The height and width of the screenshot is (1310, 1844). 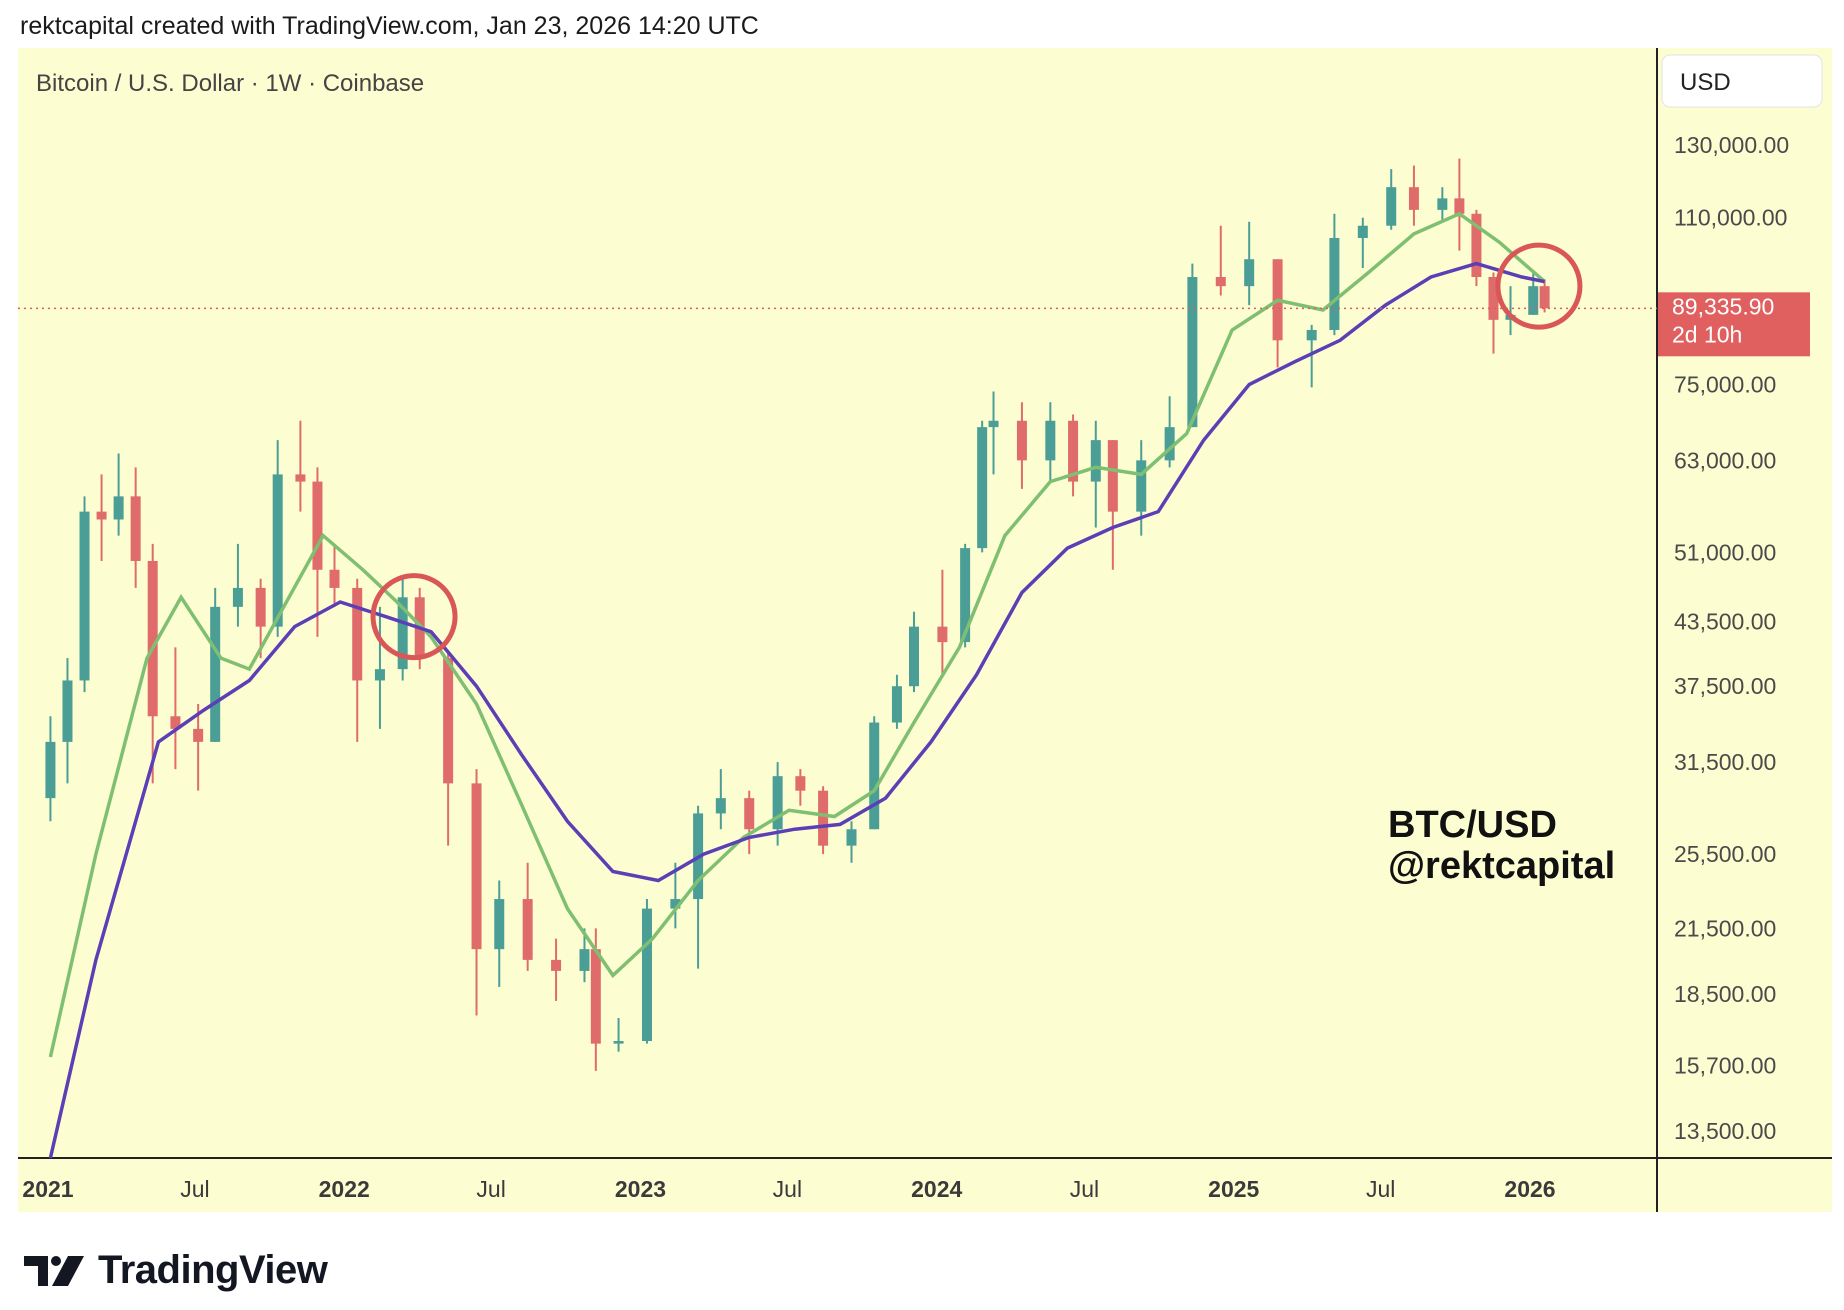 What do you see at coordinates (54, 1270) in the screenshot?
I see `tradingview-logo-icon` at bounding box center [54, 1270].